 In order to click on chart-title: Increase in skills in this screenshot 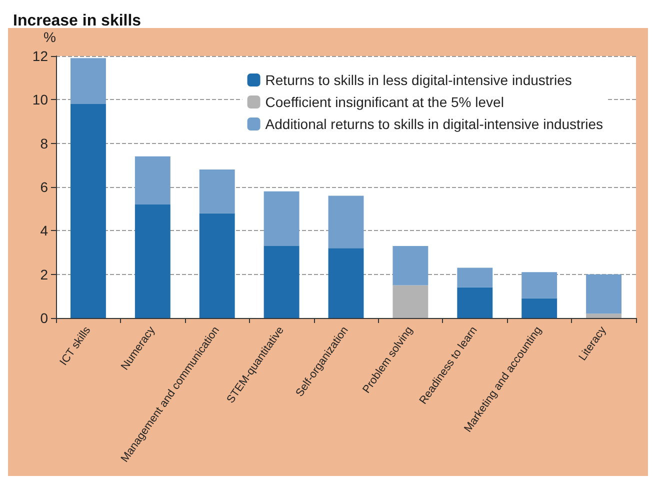, I will do `click(77, 21)`.